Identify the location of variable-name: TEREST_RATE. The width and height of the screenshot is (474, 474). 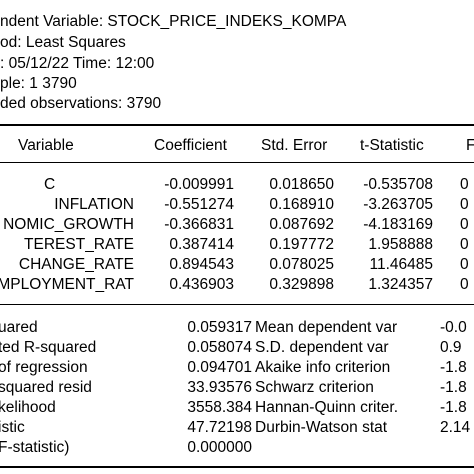
(79, 244).